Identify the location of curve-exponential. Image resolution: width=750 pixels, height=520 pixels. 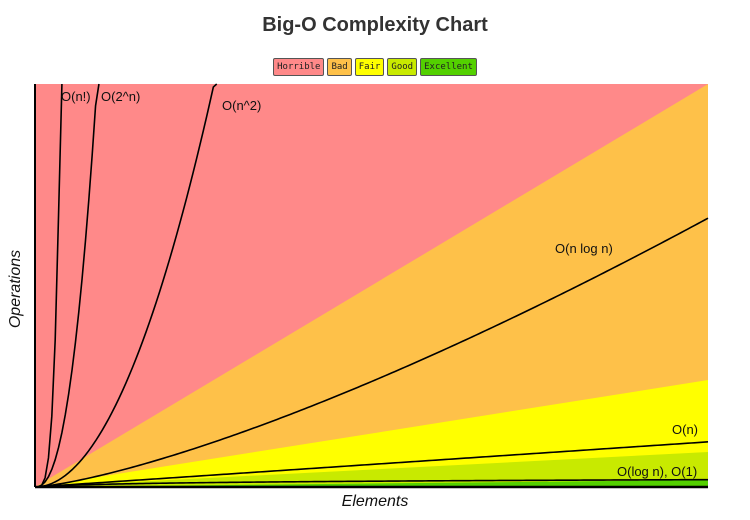
(67, 285).